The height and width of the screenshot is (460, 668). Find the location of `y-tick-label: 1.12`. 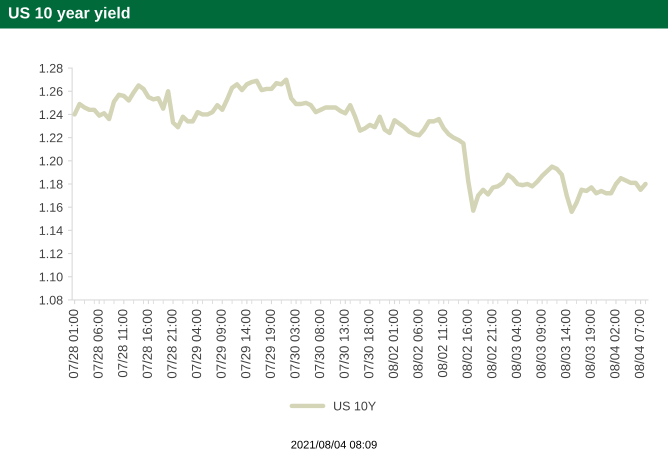

y-tick-label: 1.12 is located at coordinates (51, 253).